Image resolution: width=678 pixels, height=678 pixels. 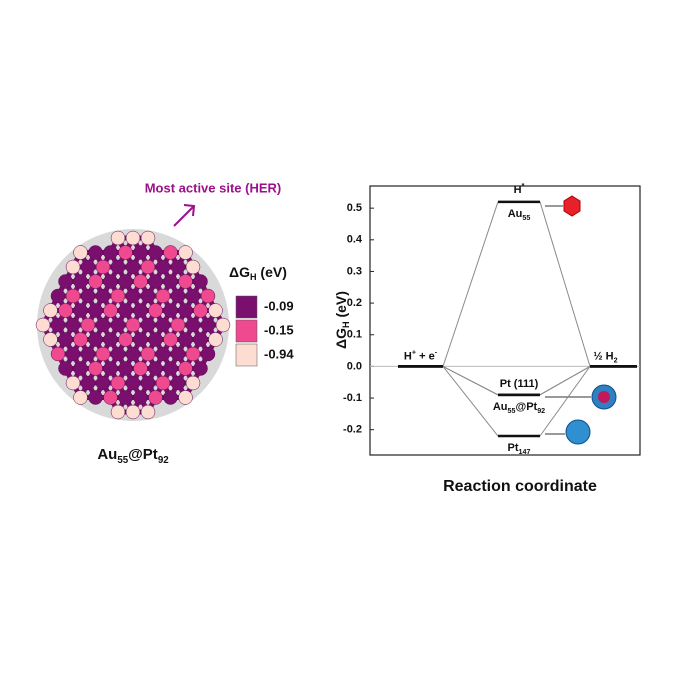 I want to click on legend-title-part: (eV), so click(x=272, y=272).